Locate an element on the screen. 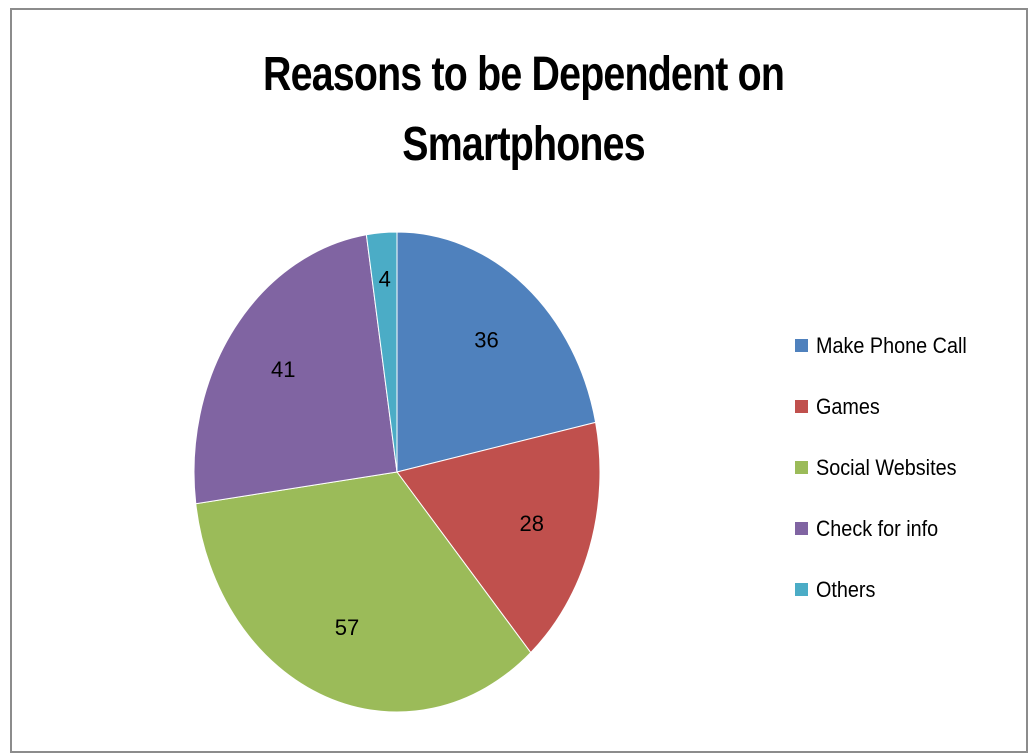 This screenshot has width=1035, height=753. pie-slice-social-websites is located at coordinates (363, 592).